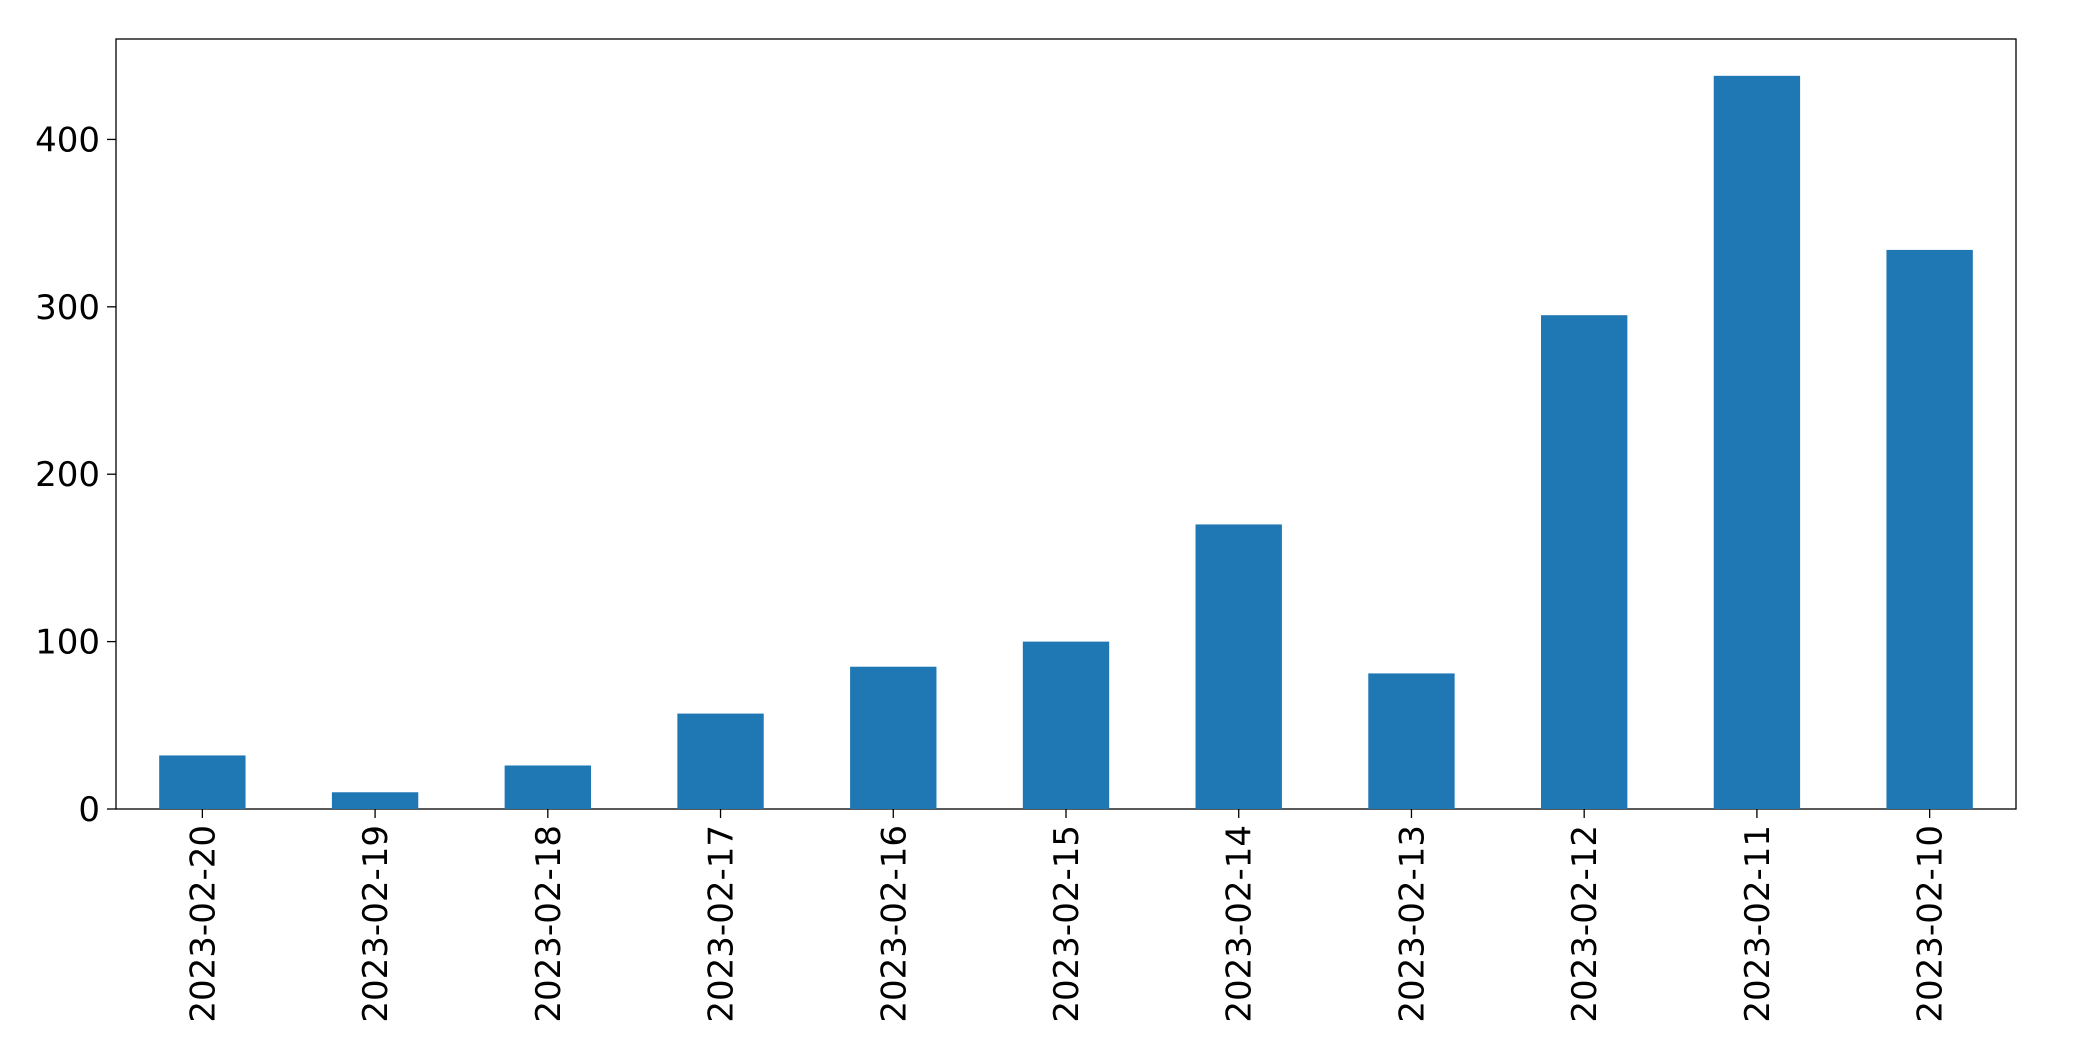 This screenshot has height=1061, width=2093. What do you see at coordinates (549, 924) in the screenshot?
I see `x-tick-label: 2023-02-18` at bounding box center [549, 924].